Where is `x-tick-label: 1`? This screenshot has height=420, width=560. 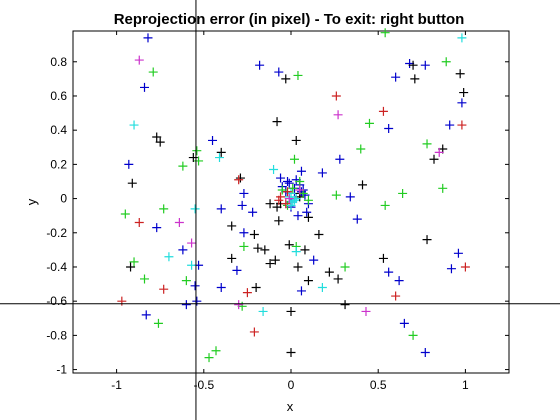
x-tick-label: 1 is located at coordinates (465, 385).